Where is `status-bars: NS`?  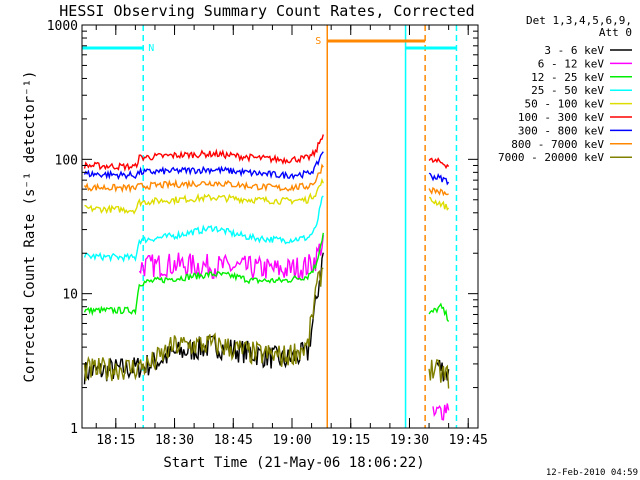
status-bars: NS is located at coordinates (269, 45).